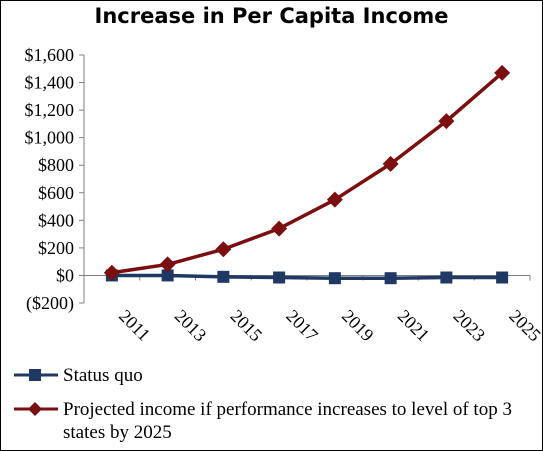 This screenshot has height=451, width=543. What do you see at coordinates (56, 193) in the screenshot?
I see `y-tick-label: $600` at bounding box center [56, 193].